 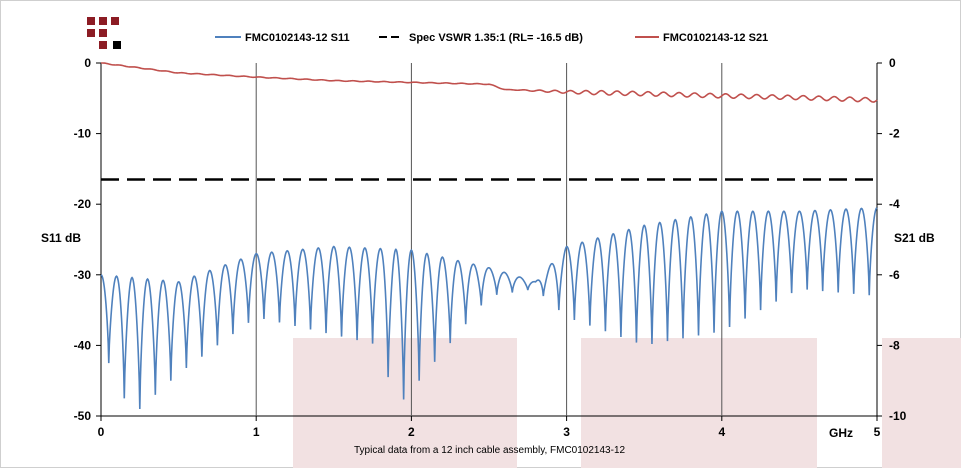 What do you see at coordinates (104, 33) in the screenshot?
I see `logo-icon` at bounding box center [104, 33].